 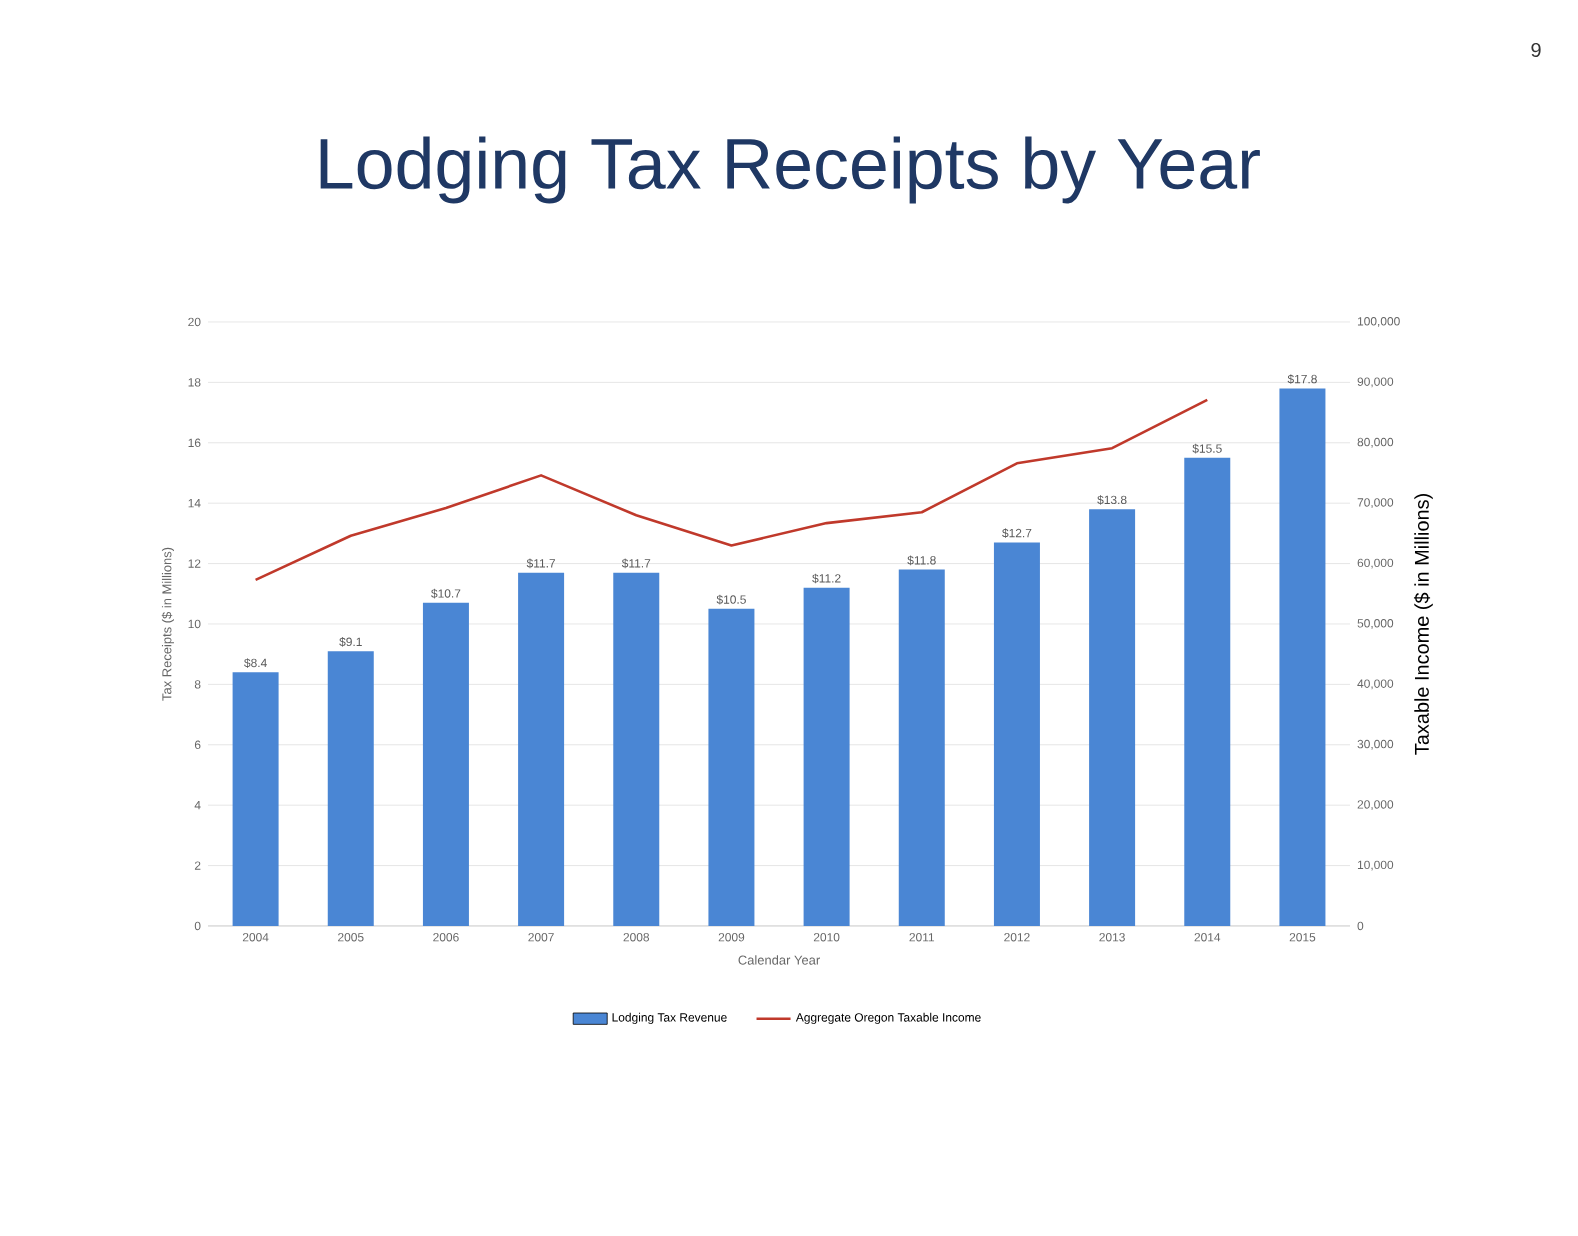 What do you see at coordinates (1423, 624) in the screenshot?
I see `y2-axis-title: Taxable Income ($ in Millions)` at bounding box center [1423, 624].